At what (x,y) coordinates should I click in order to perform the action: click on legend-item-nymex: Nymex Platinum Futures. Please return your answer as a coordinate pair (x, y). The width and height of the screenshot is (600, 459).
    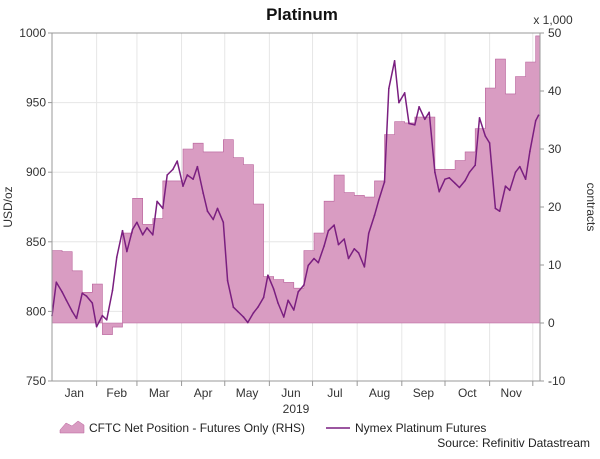
    Looking at the image, I should click on (406, 428).